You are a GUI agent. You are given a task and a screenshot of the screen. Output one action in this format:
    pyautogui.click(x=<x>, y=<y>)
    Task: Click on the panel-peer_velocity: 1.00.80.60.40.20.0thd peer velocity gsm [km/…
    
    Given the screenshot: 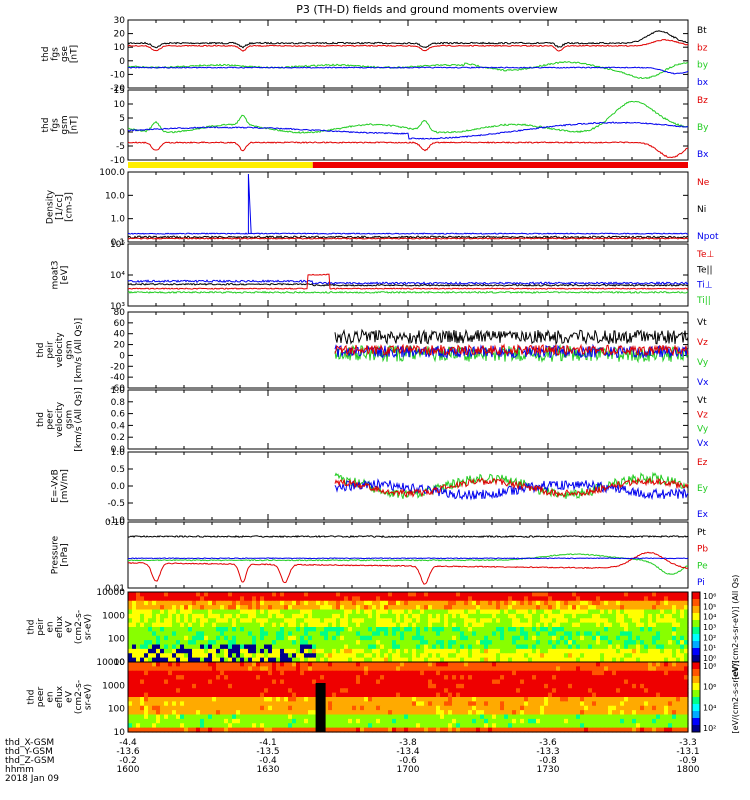 What is the action you would take?
    pyautogui.click(x=372, y=420)
    